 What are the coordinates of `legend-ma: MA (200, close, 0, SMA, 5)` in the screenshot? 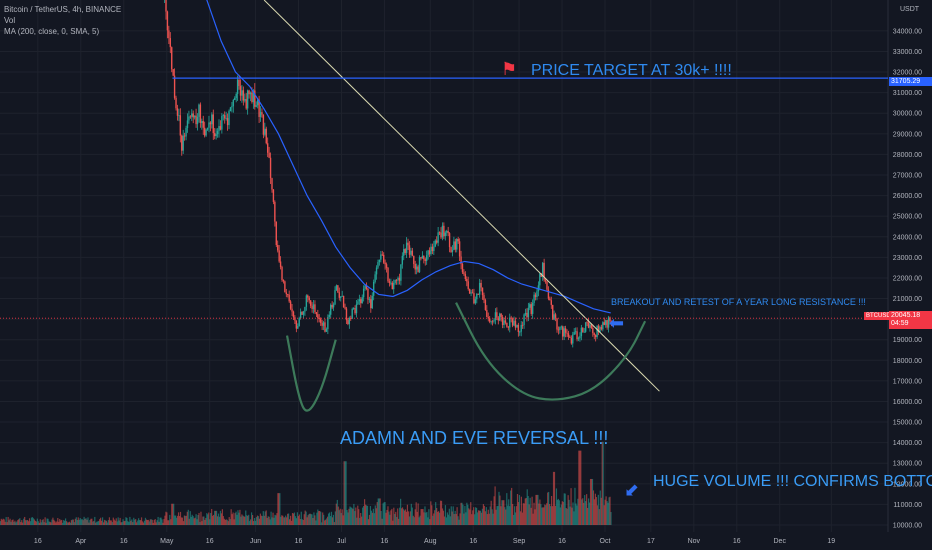 It's located at (52, 31).